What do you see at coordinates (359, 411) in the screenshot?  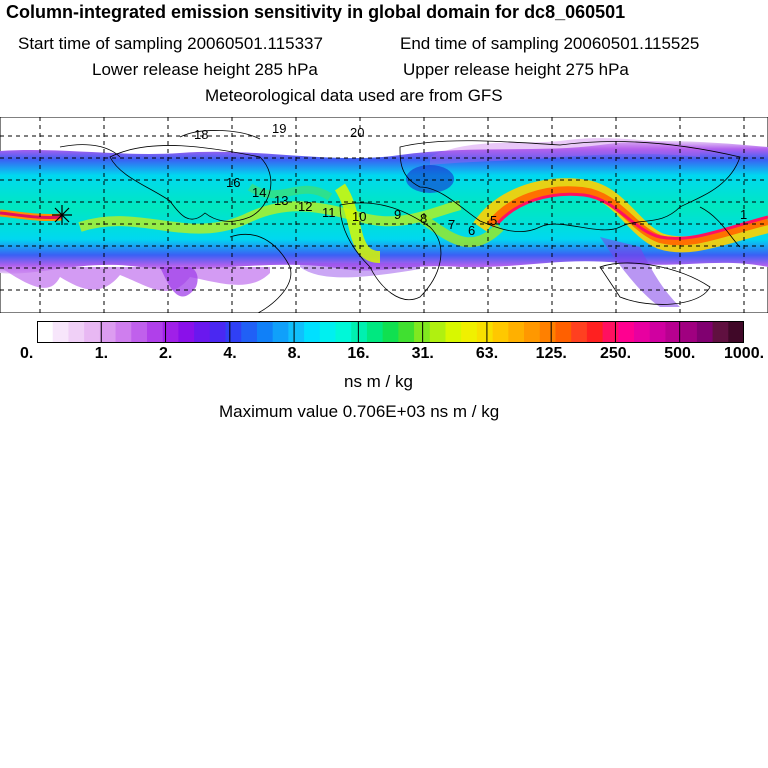 I see `max-value-label: Maximum value 0.706E+03 ns m / kg` at bounding box center [359, 411].